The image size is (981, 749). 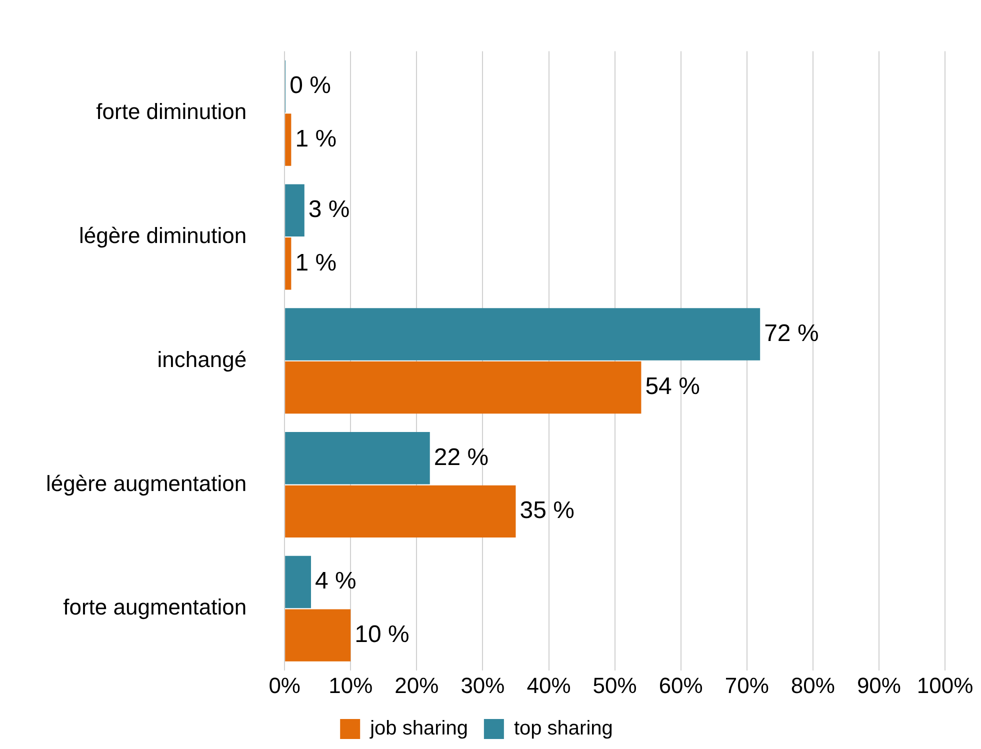 I want to click on legend-label: top sharing, so click(x=563, y=729).